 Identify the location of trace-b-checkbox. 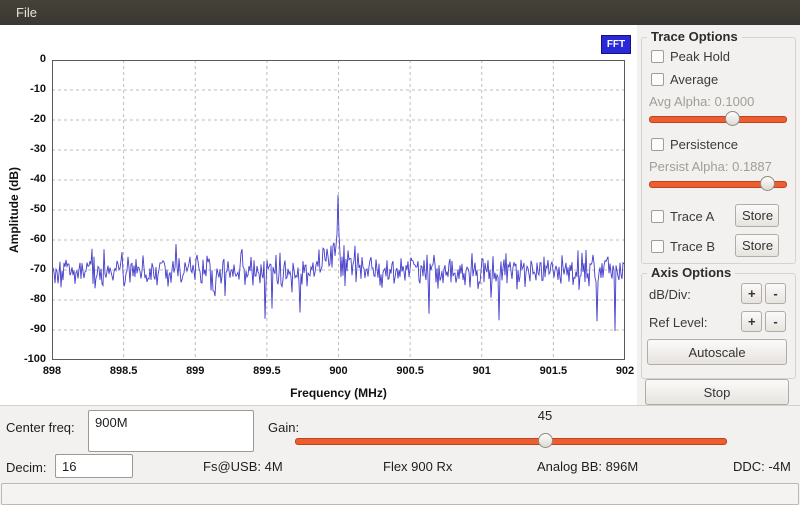
(657, 246).